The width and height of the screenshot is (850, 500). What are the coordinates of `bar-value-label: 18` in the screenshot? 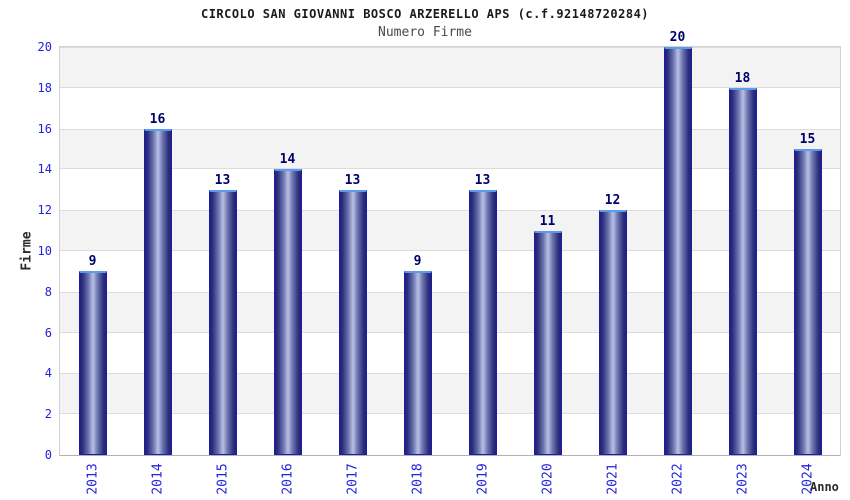 It's located at (742, 78).